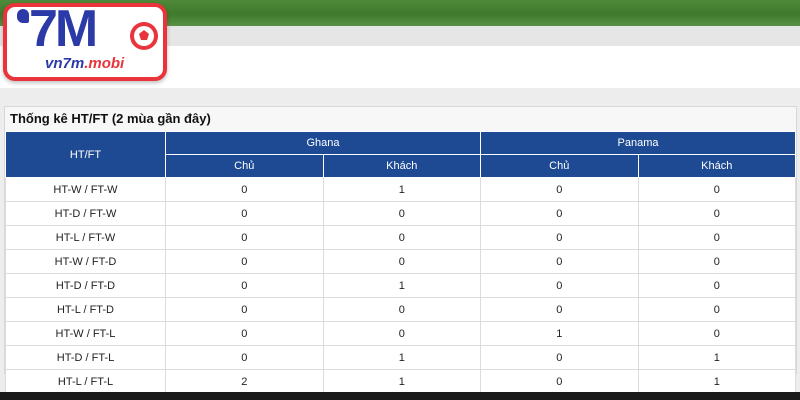 Image resolution: width=800 pixels, height=400 pixels. Describe the element at coordinates (85, 309) in the screenshot. I see `row-label: HT-L / FT-D` at that location.